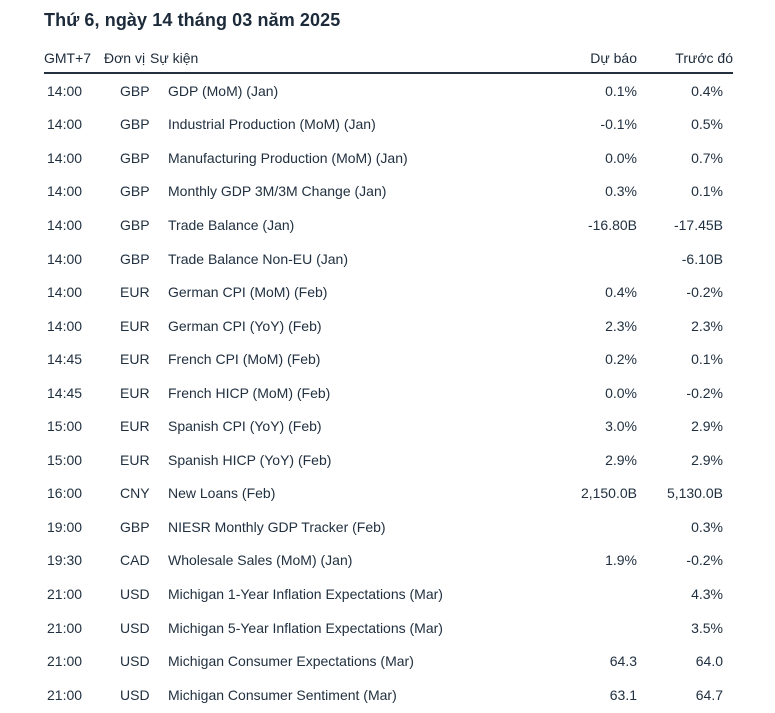  What do you see at coordinates (709, 694) in the screenshot?
I see `event-previous-value: 64.7` at bounding box center [709, 694].